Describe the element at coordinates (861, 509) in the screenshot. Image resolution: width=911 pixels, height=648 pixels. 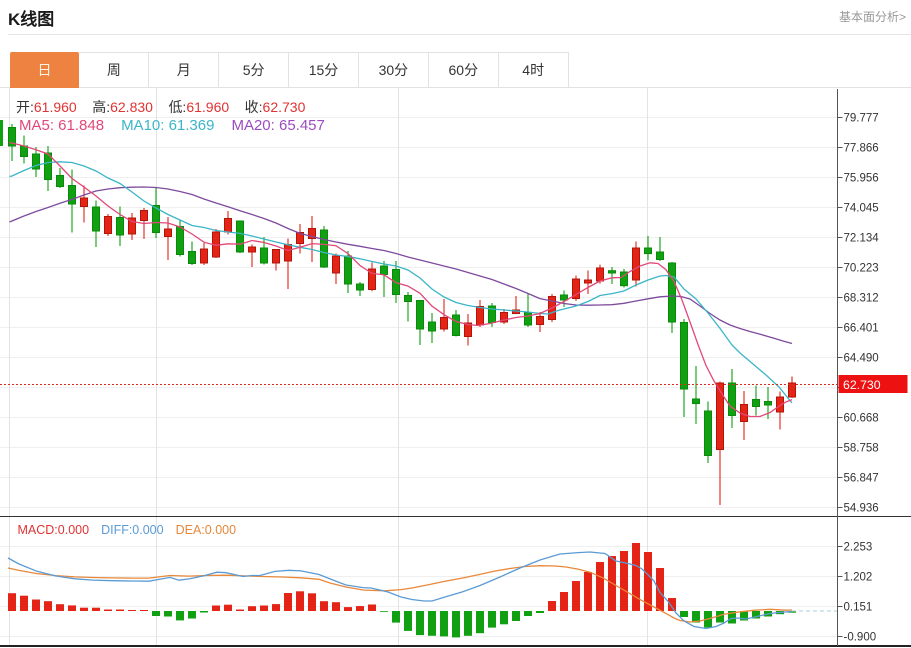
I see `svg-text: 54.936` at that location.